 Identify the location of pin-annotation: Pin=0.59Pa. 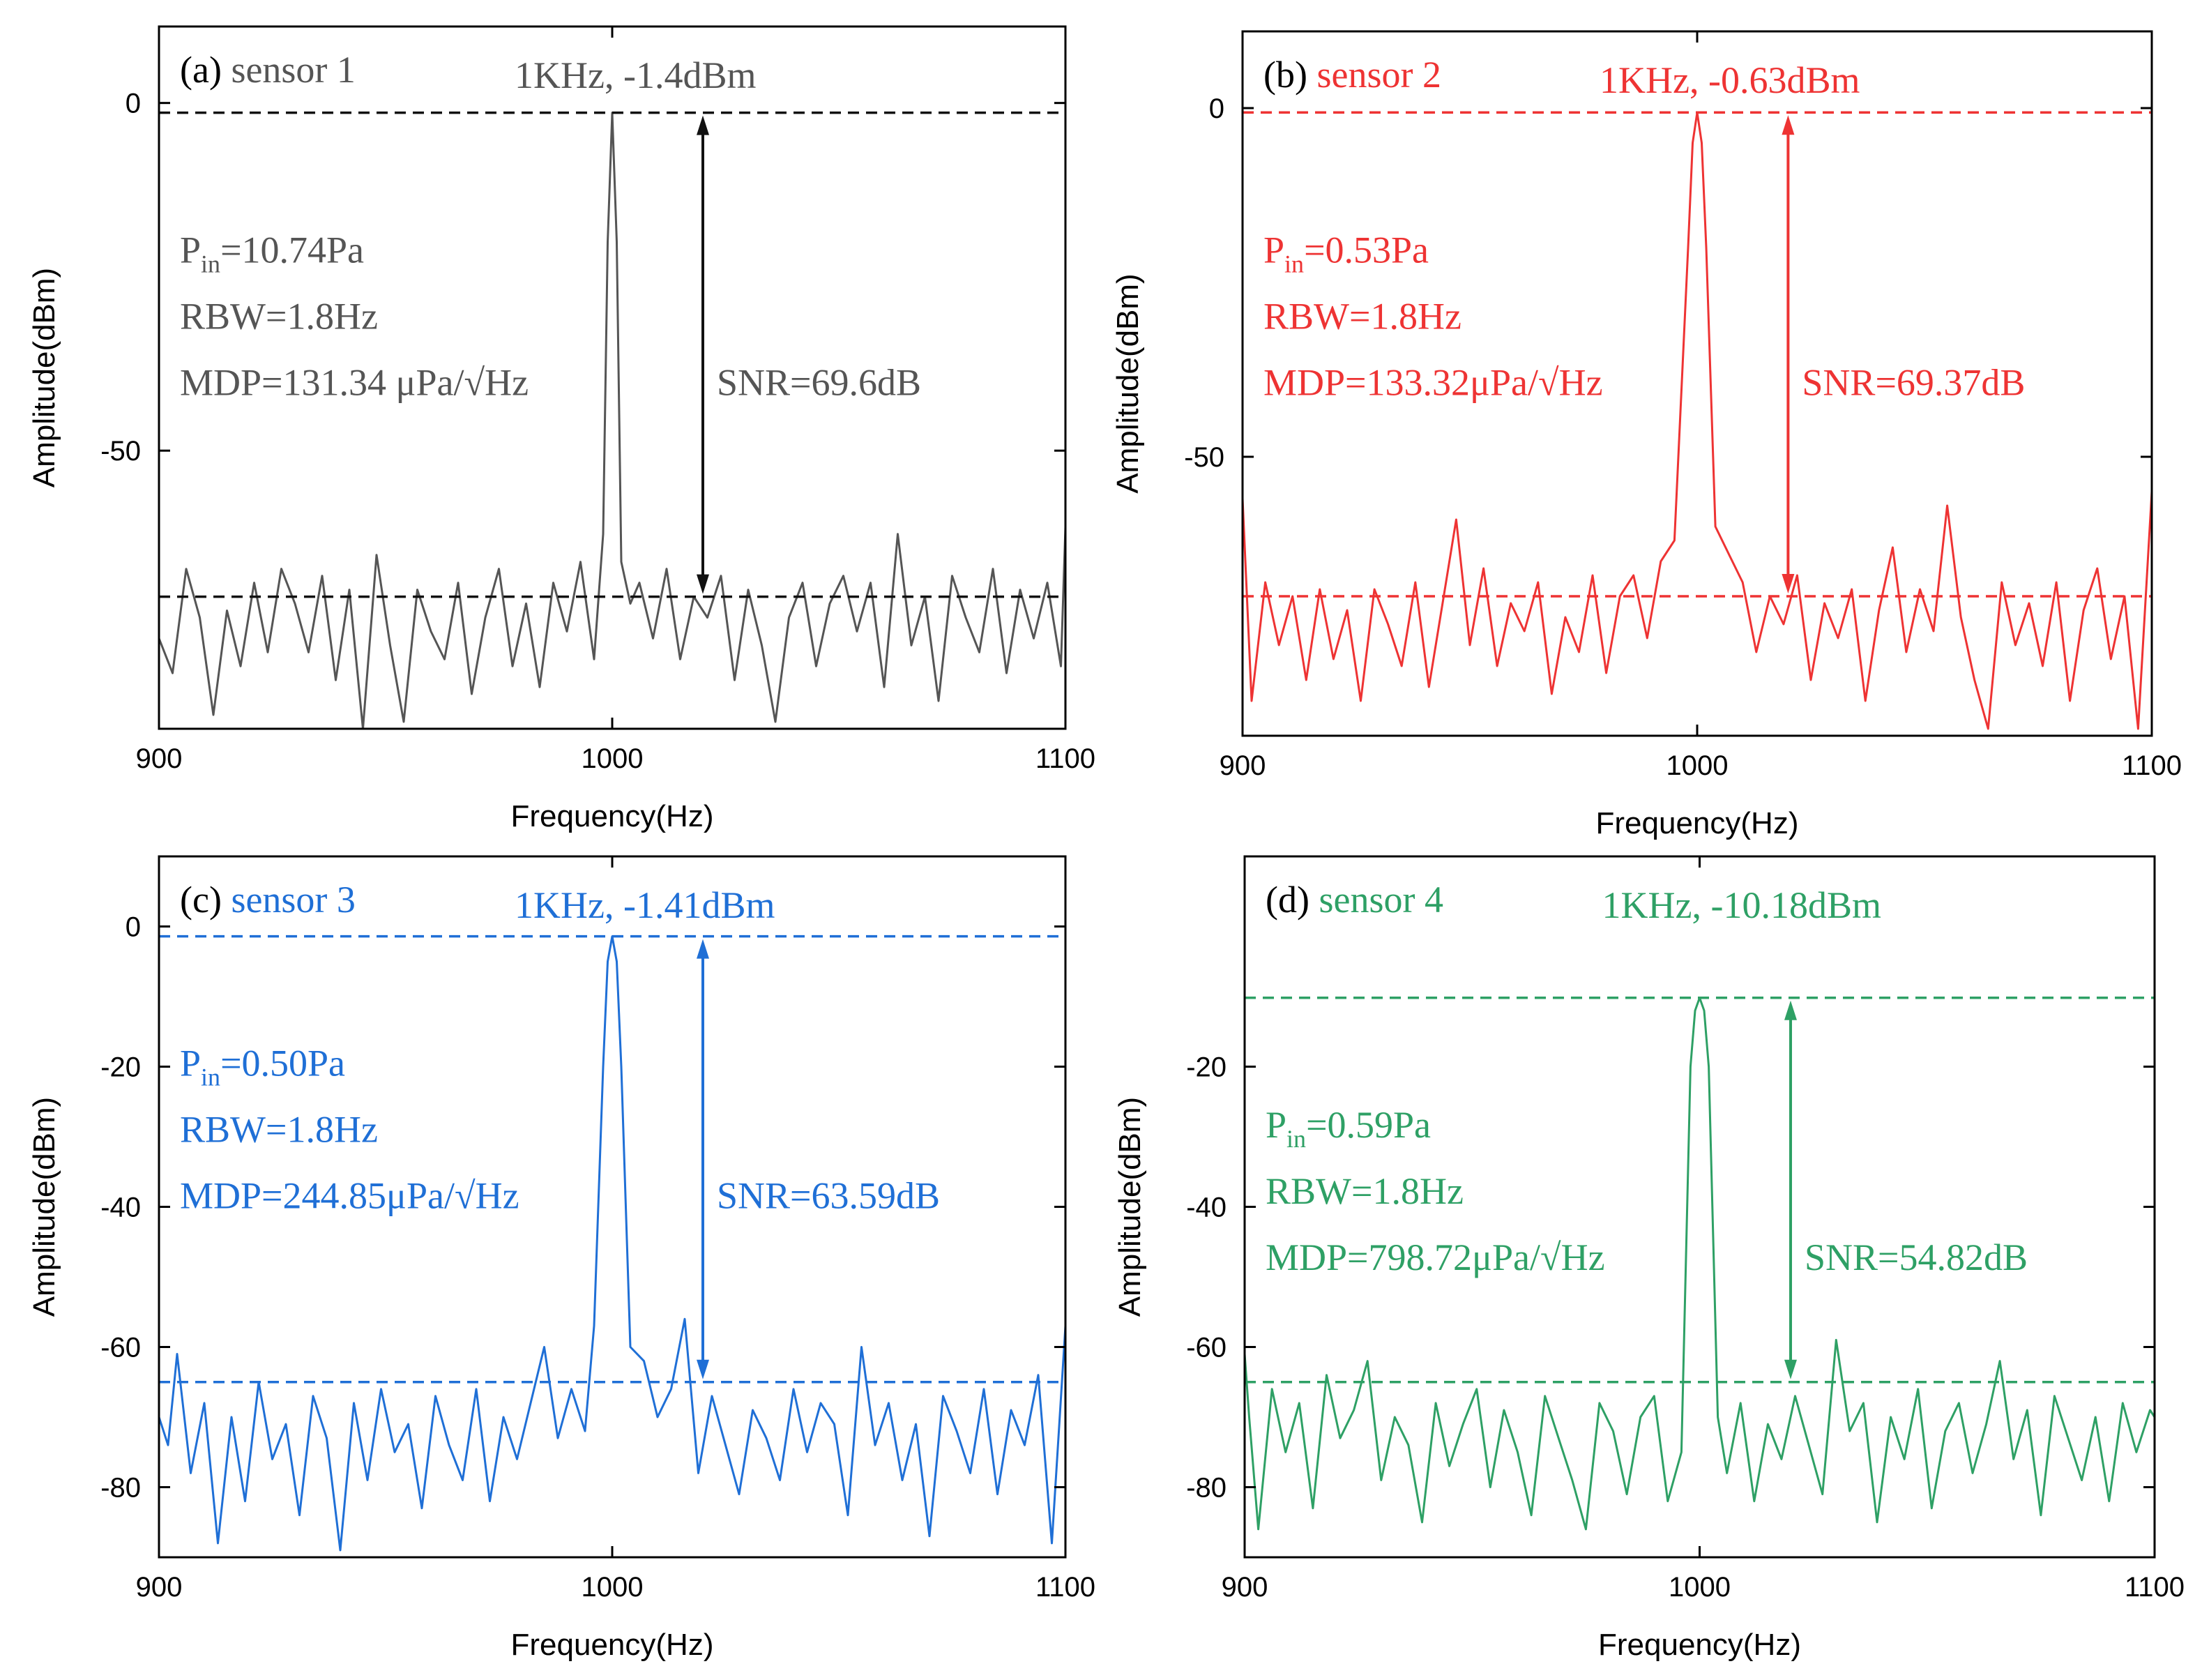
(1348, 1128).